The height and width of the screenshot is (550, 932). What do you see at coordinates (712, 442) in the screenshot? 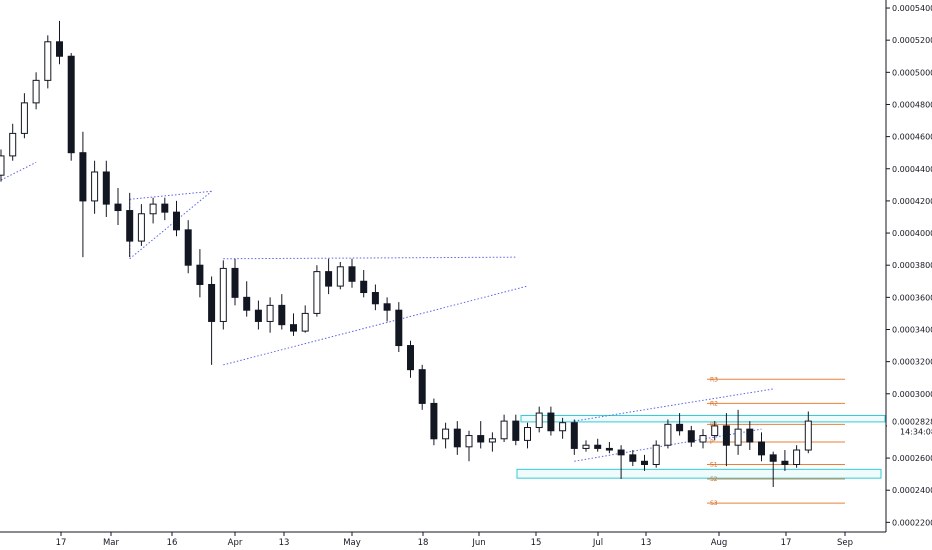
I see `pivot-label-p: P` at bounding box center [712, 442].